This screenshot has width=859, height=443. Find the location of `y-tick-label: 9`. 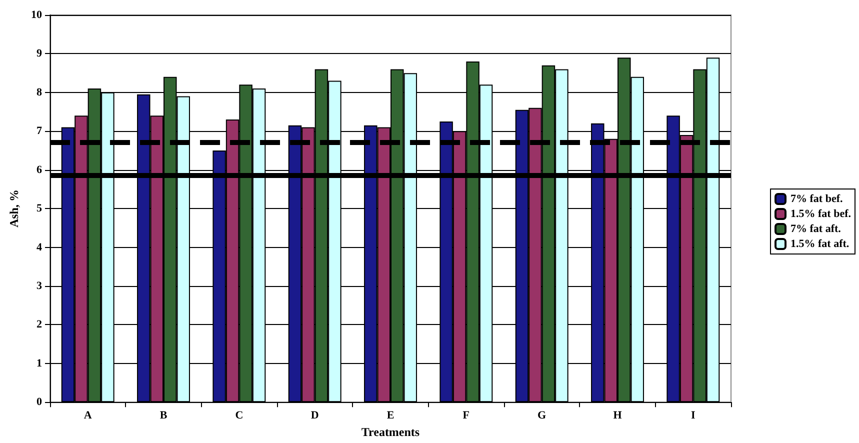

y-tick-label: 9 is located at coordinates (39, 54).